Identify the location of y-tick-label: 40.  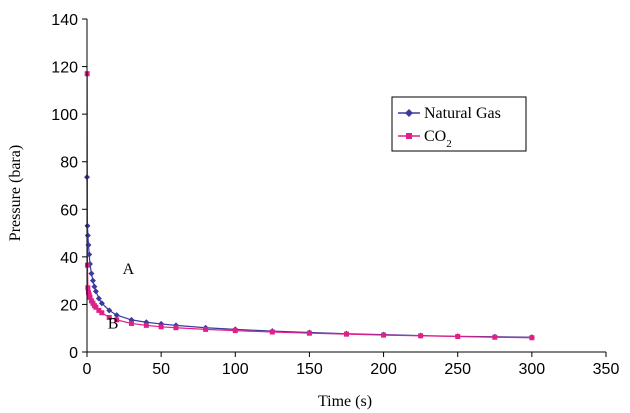
(69, 258).